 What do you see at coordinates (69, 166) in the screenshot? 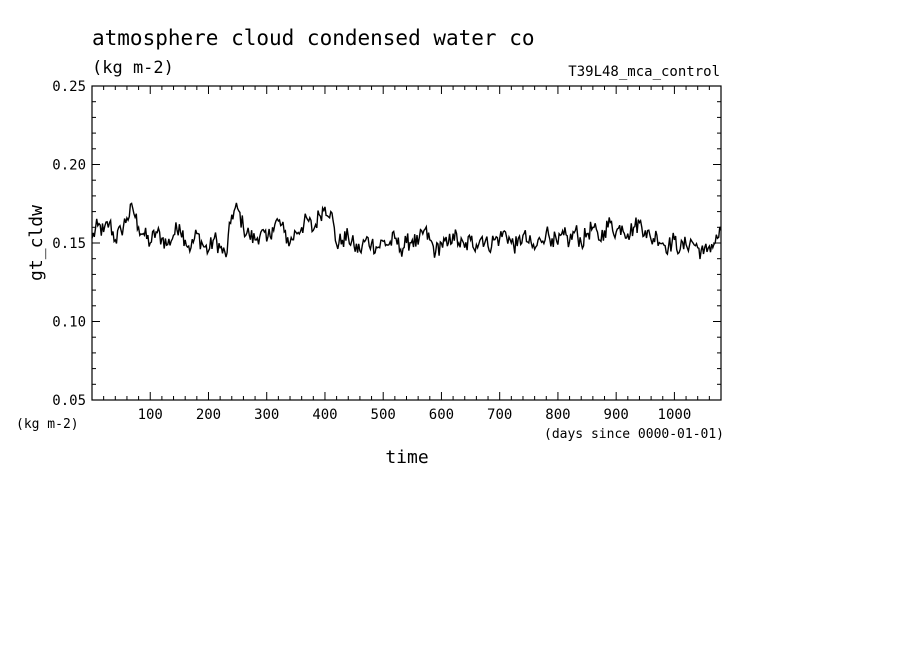
I see `y-tick-label: 0.20` at bounding box center [69, 166].